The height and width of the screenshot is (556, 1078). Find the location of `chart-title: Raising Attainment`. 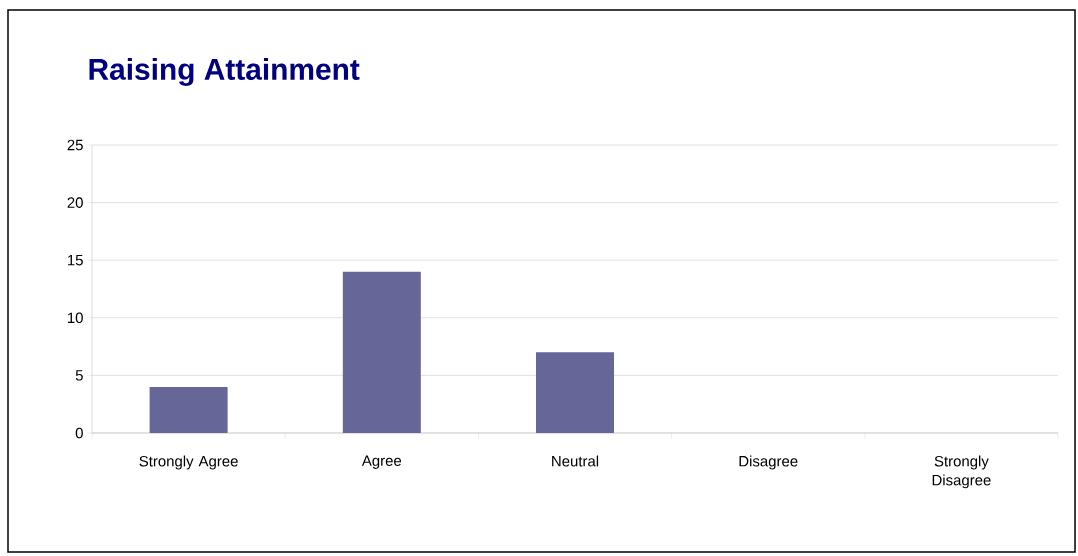

chart-title: Raising Attainment is located at coordinates (224, 72).